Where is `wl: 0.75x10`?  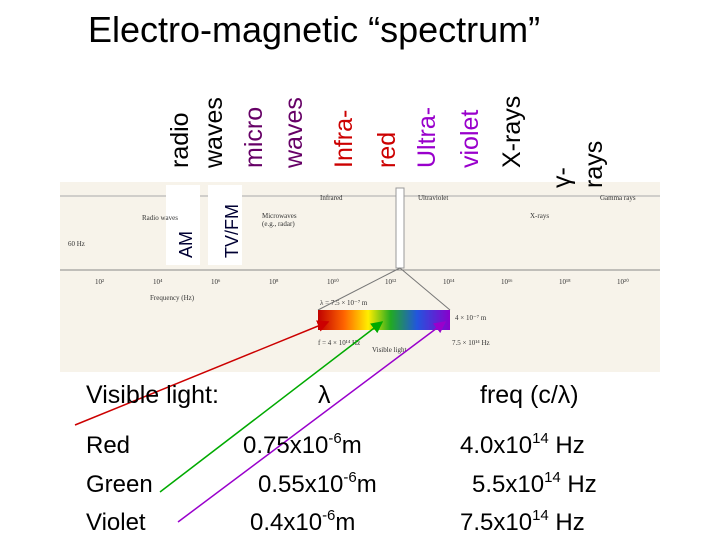 wl: 0.75x10 is located at coordinates (285, 445).